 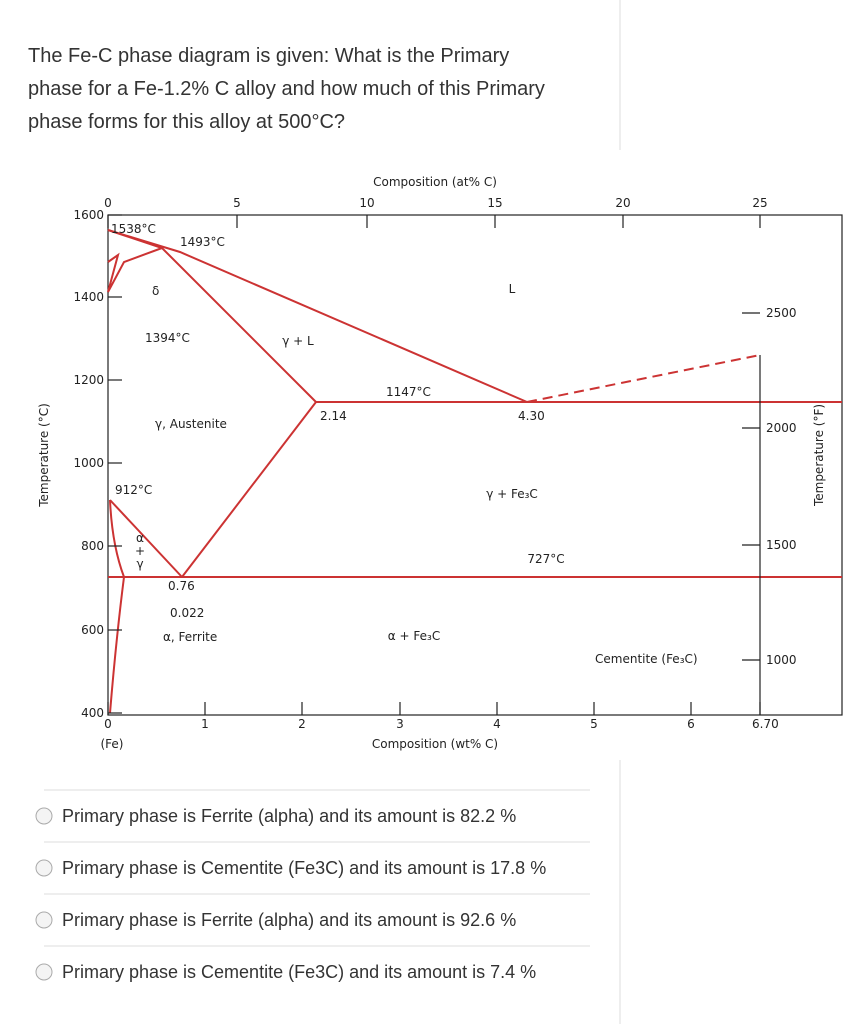 I want to click on tick-label: 20, so click(x=622, y=203).